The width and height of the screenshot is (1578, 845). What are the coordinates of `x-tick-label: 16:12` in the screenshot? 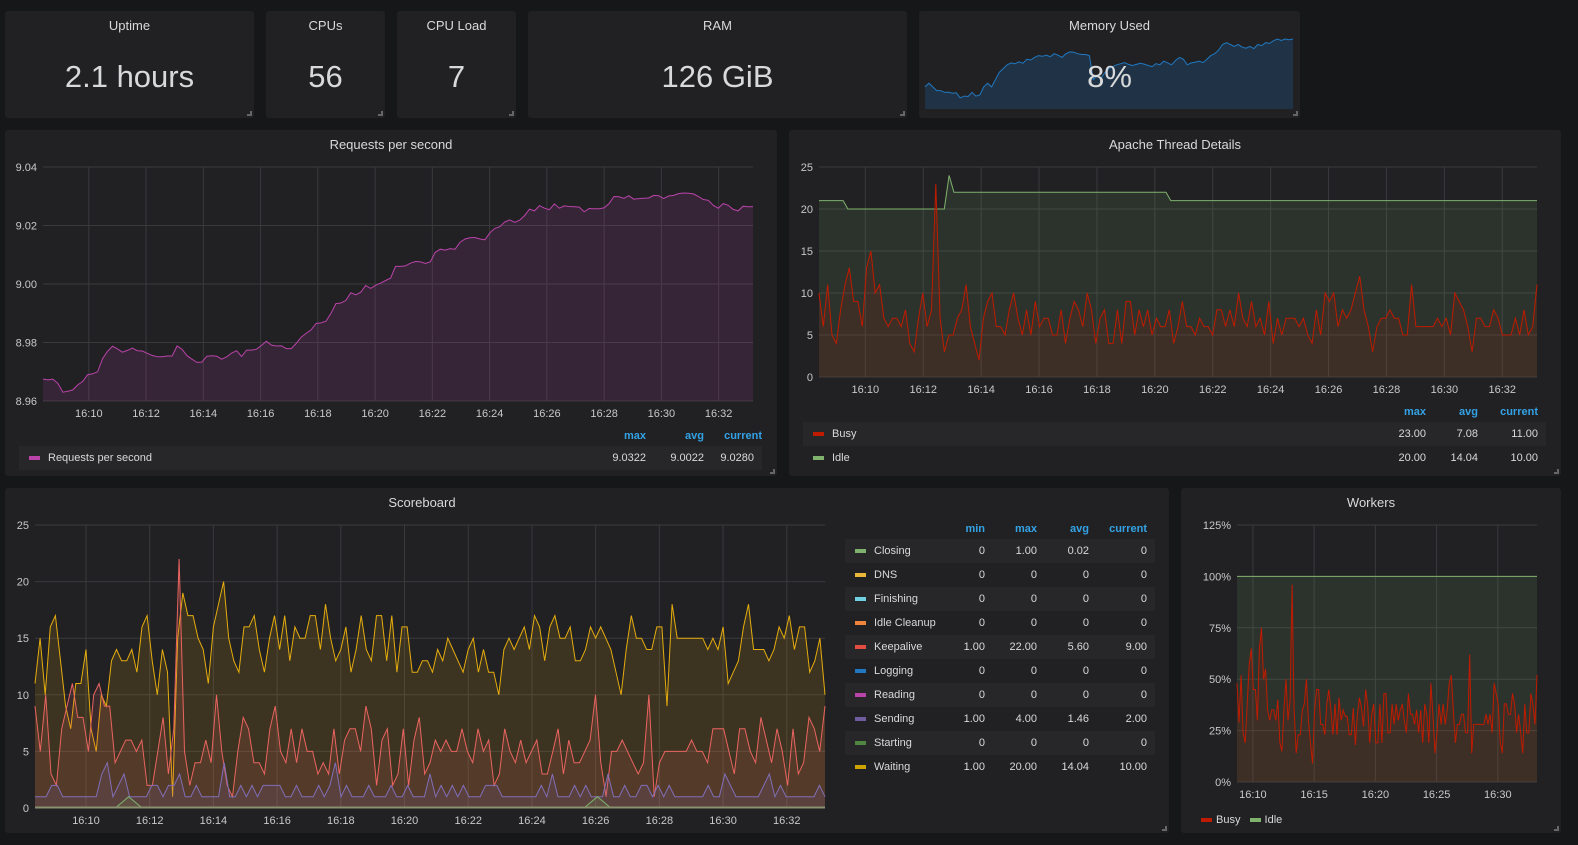 It's located at (150, 821).